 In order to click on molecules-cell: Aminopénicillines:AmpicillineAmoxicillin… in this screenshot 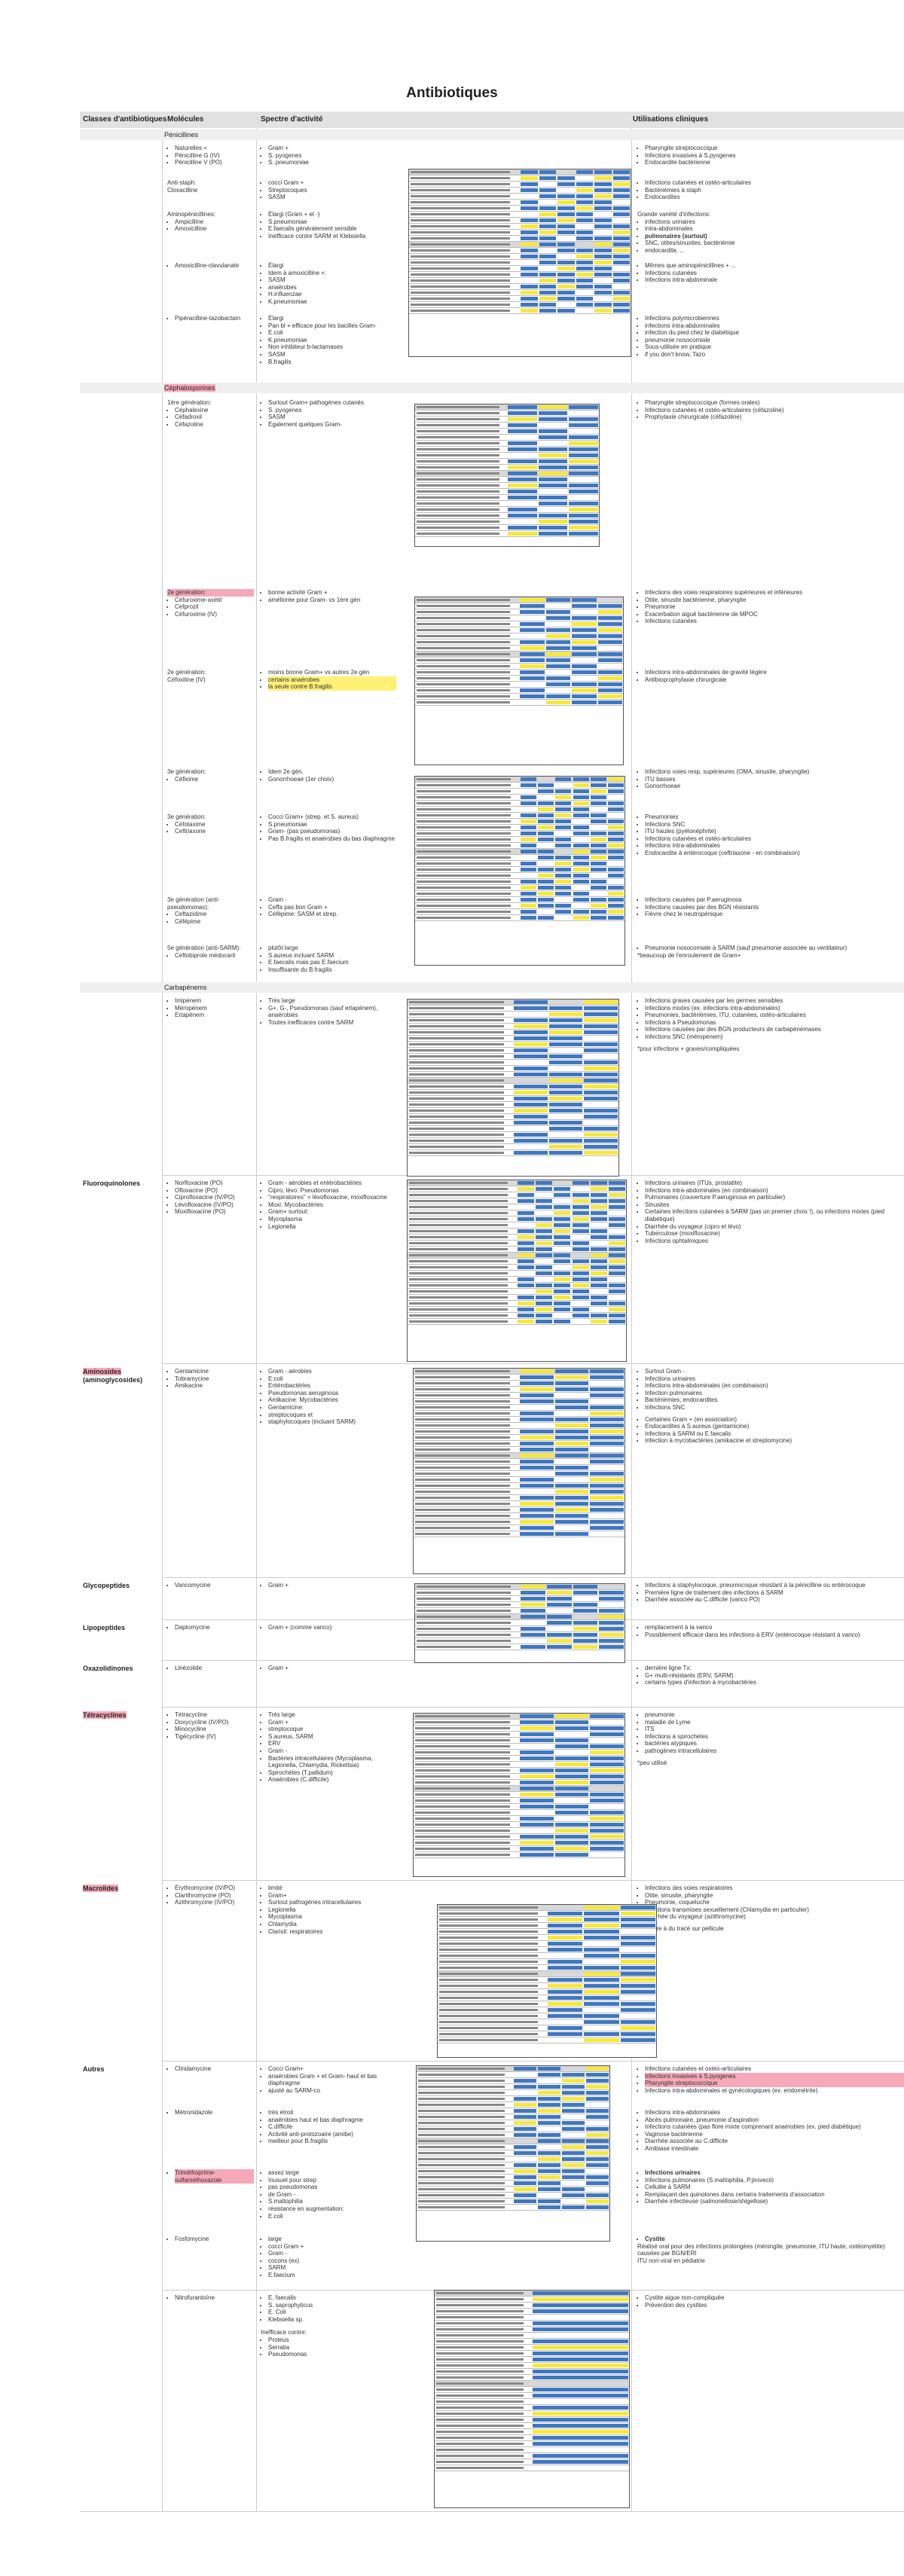, I will do `click(211, 222)`.